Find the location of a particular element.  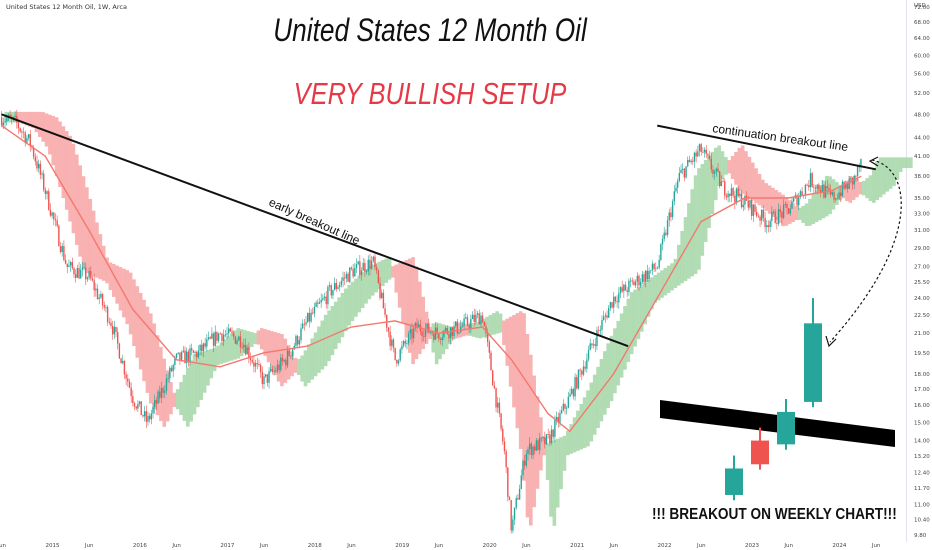

x-tick-label: 2019 is located at coordinates (402, 546).